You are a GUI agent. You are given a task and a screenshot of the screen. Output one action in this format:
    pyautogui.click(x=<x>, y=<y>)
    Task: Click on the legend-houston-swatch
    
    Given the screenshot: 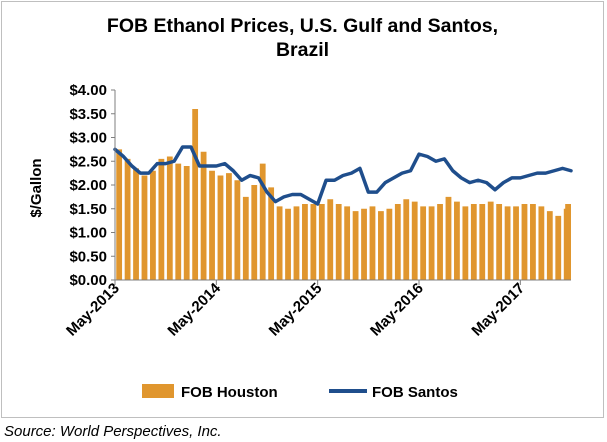 What is the action you would take?
    pyautogui.click(x=158, y=391)
    